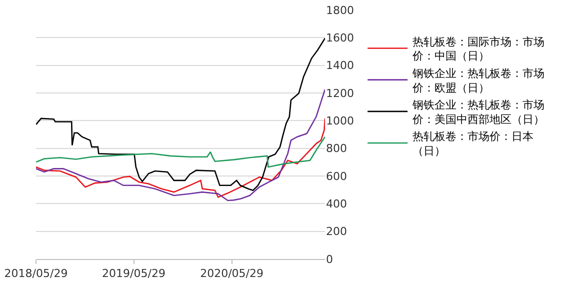 This screenshot has height=283, width=561. I want to click on y-tick-label: 800, so click(336, 149).